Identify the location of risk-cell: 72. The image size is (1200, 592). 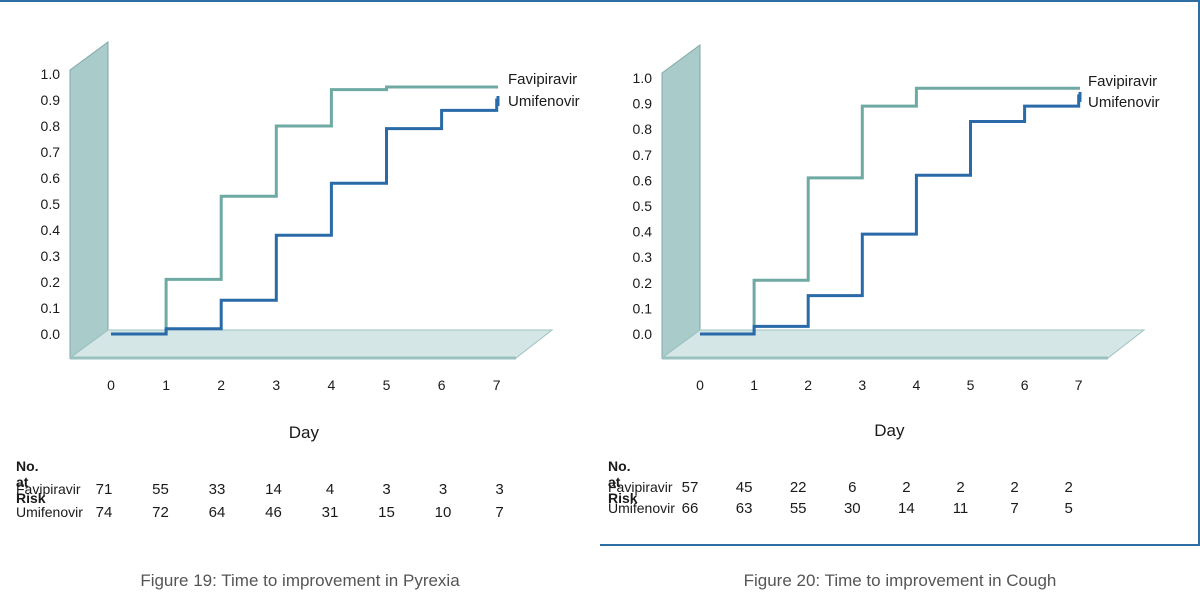
(160, 512).